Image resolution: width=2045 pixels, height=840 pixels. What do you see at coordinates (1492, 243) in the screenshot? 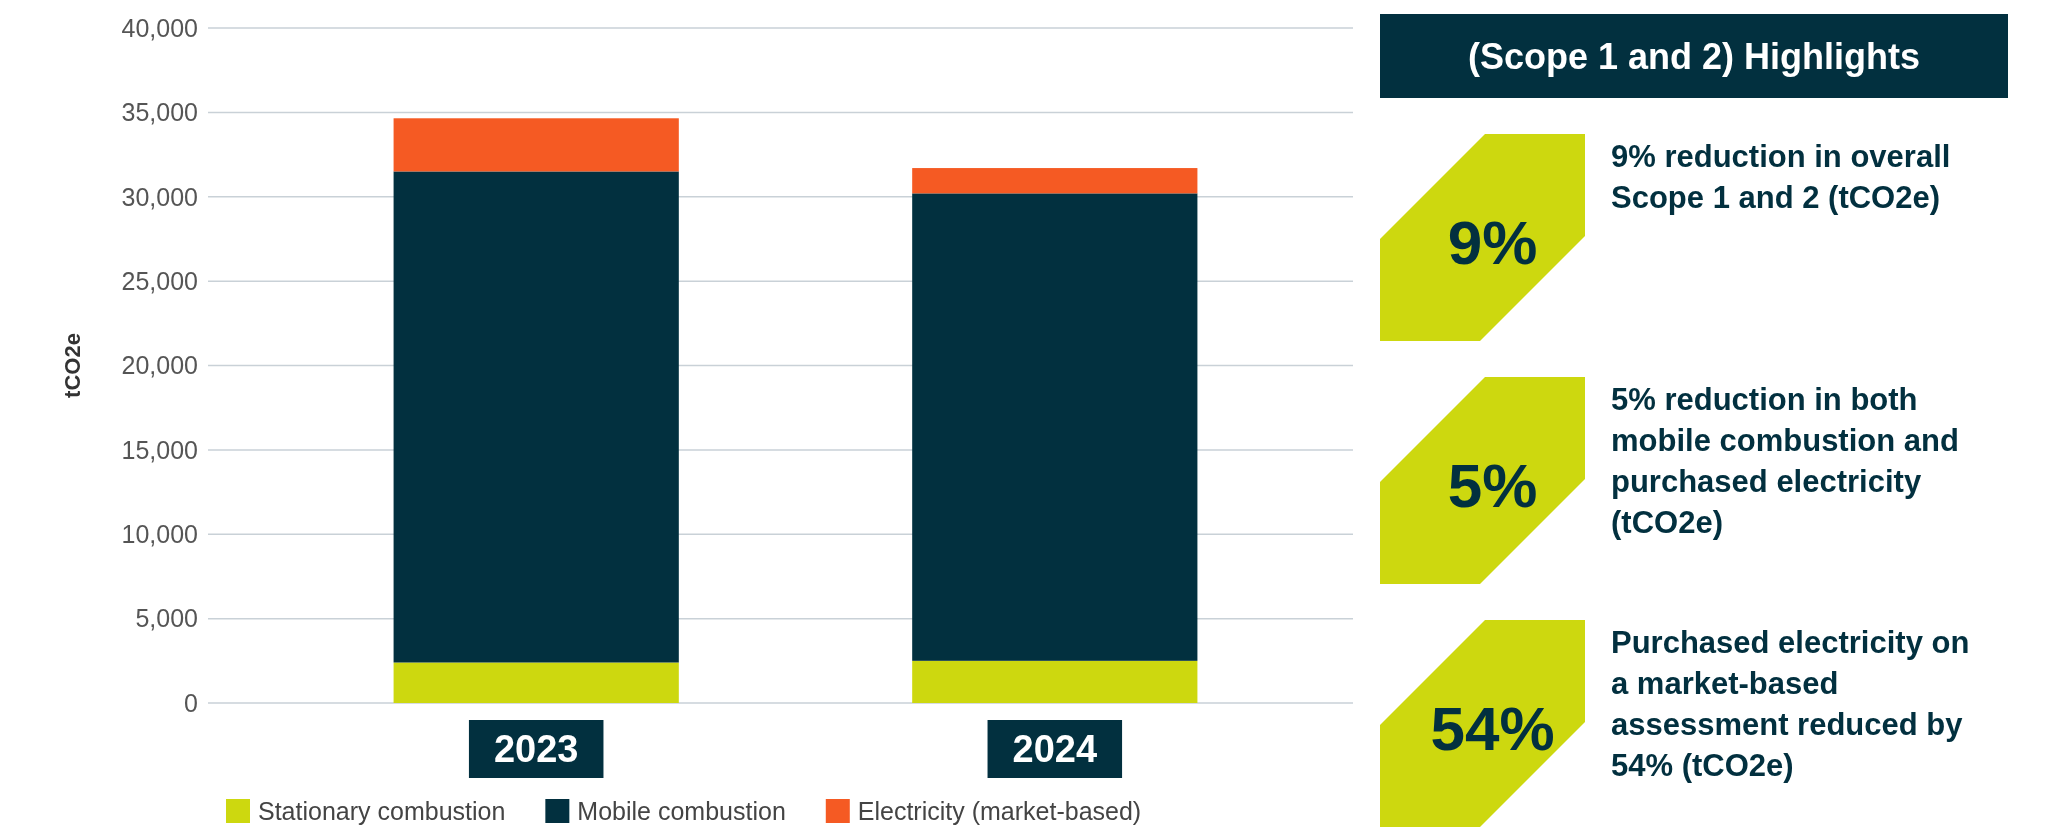
I see `text: 9%` at bounding box center [1492, 243].